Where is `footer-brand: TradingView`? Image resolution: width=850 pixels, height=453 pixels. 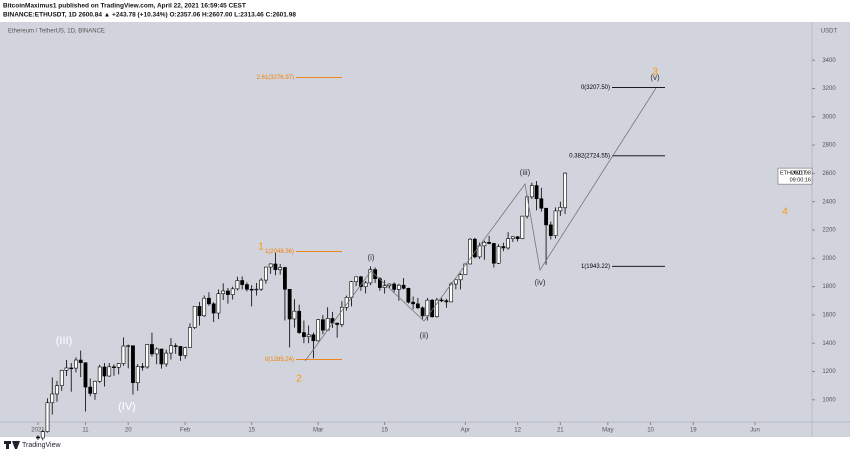 footer-brand: TradingView is located at coordinates (41, 445).